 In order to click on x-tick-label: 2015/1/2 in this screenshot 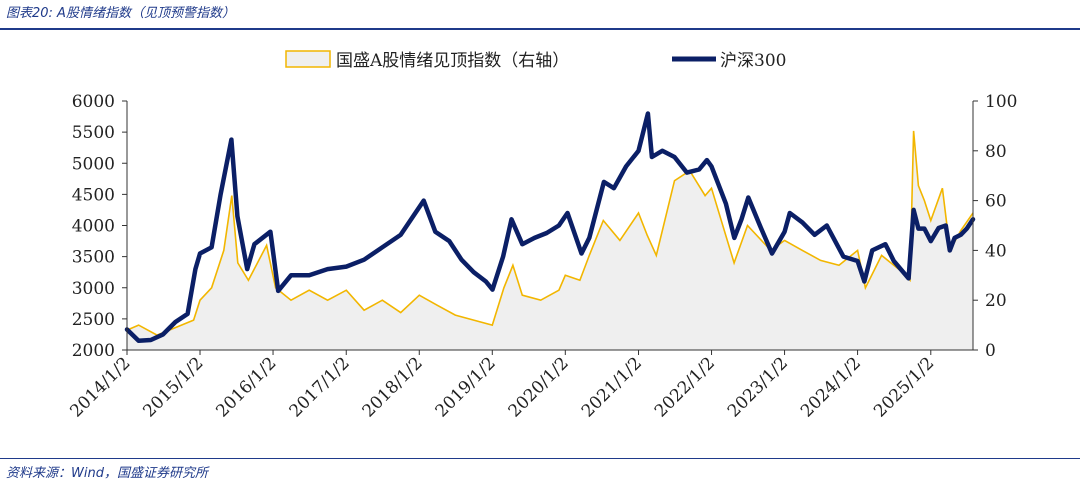, I will do `click(173, 387)`.